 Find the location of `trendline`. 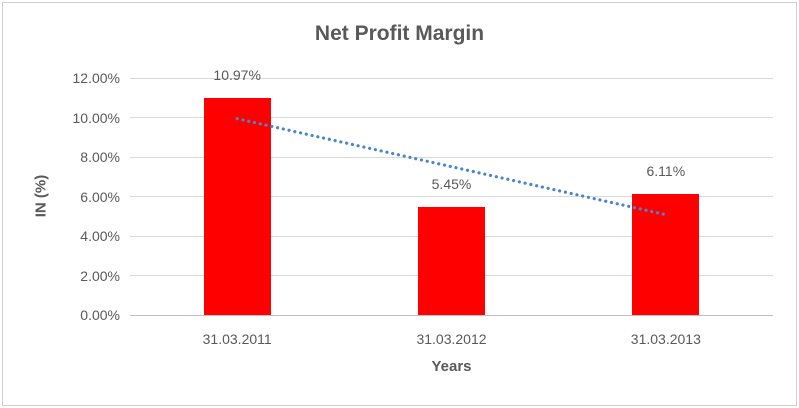

trendline is located at coordinates (451, 167).